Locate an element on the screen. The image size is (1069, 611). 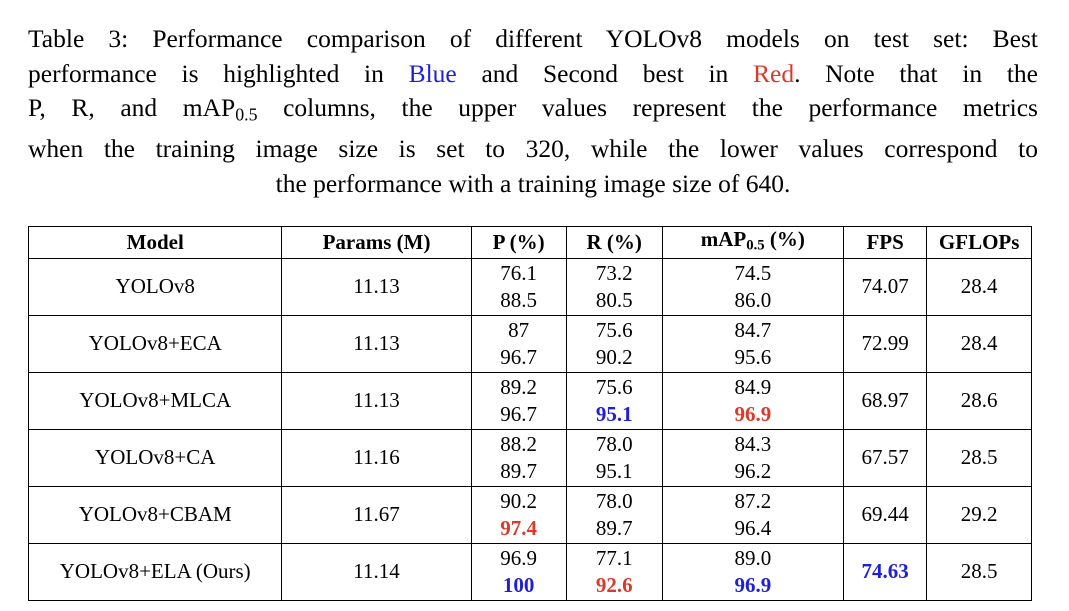
cell-model: YOLOv8 is located at coordinates (155, 286).